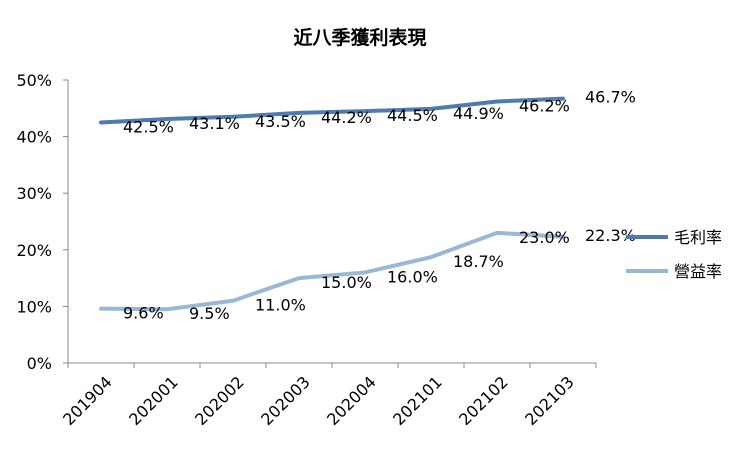 This screenshot has height=453, width=750. I want to click on y-tick-label: 50%, so click(34, 80).